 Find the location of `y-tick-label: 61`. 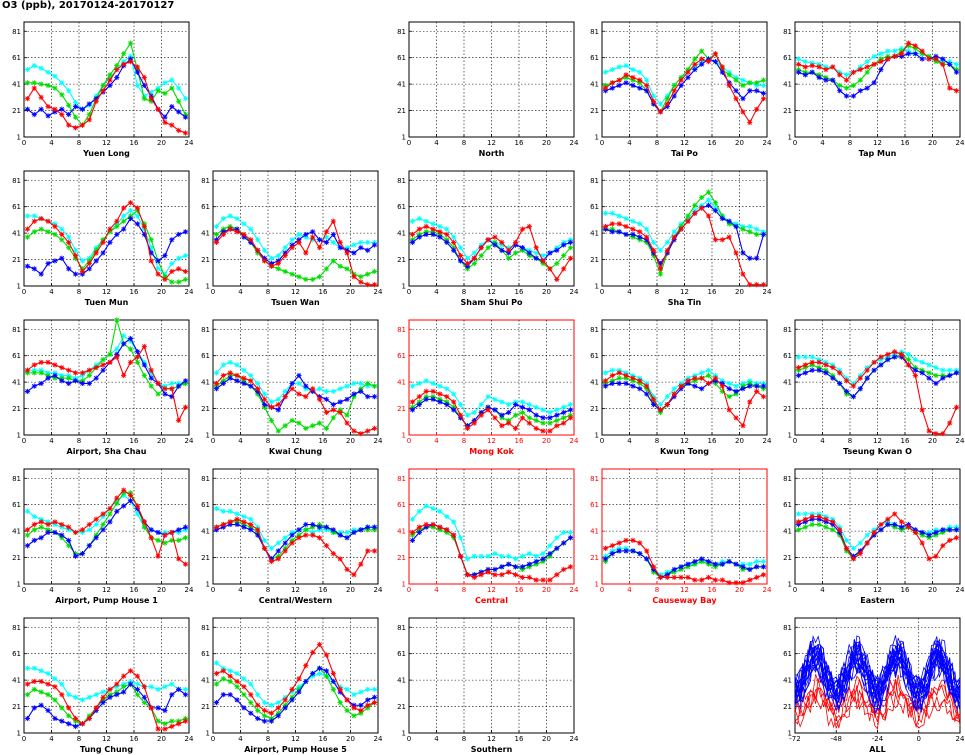

y-tick-label: 61 is located at coordinates (787, 654).